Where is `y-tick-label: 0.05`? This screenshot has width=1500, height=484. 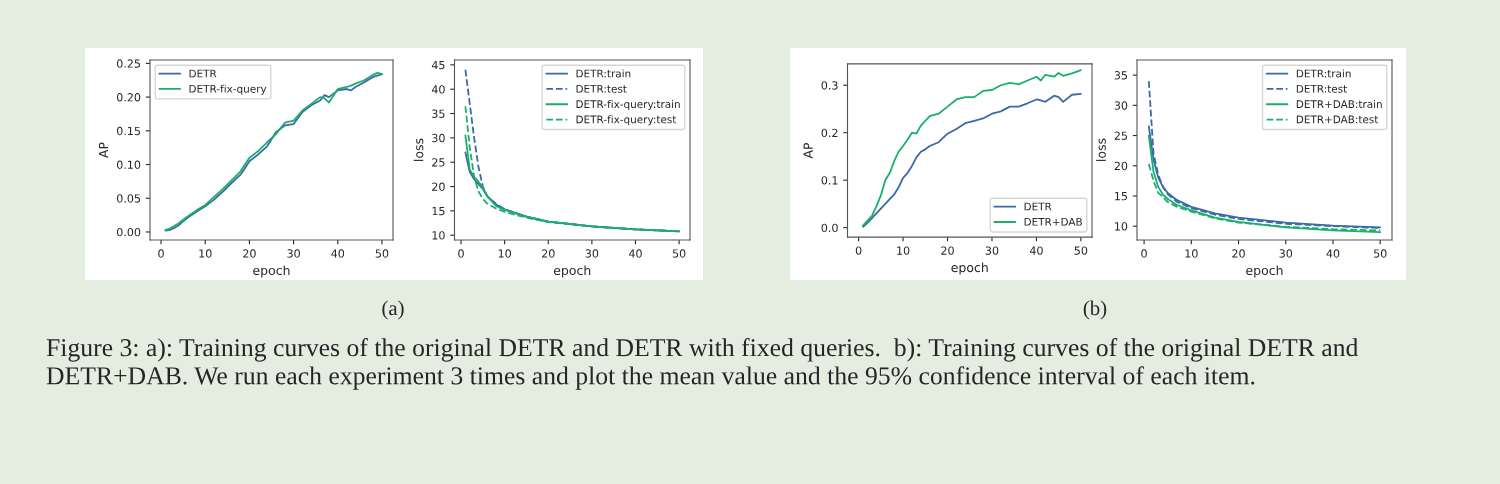
y-tick-label: 0.05 is located at coordinates (128, 198).